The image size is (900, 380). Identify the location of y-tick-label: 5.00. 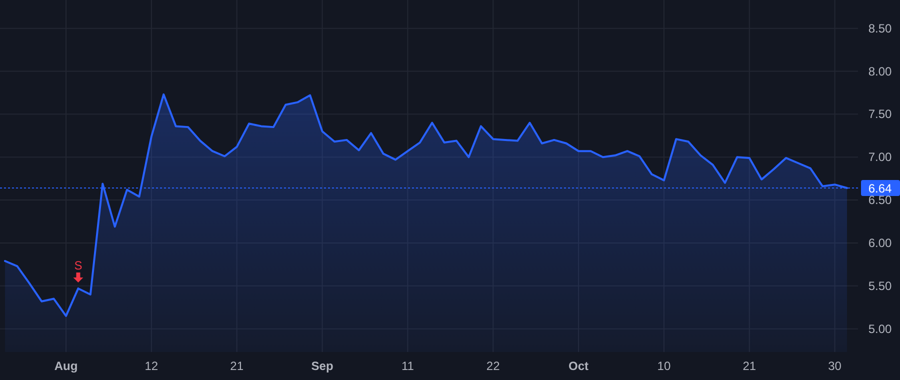
(880, 329).